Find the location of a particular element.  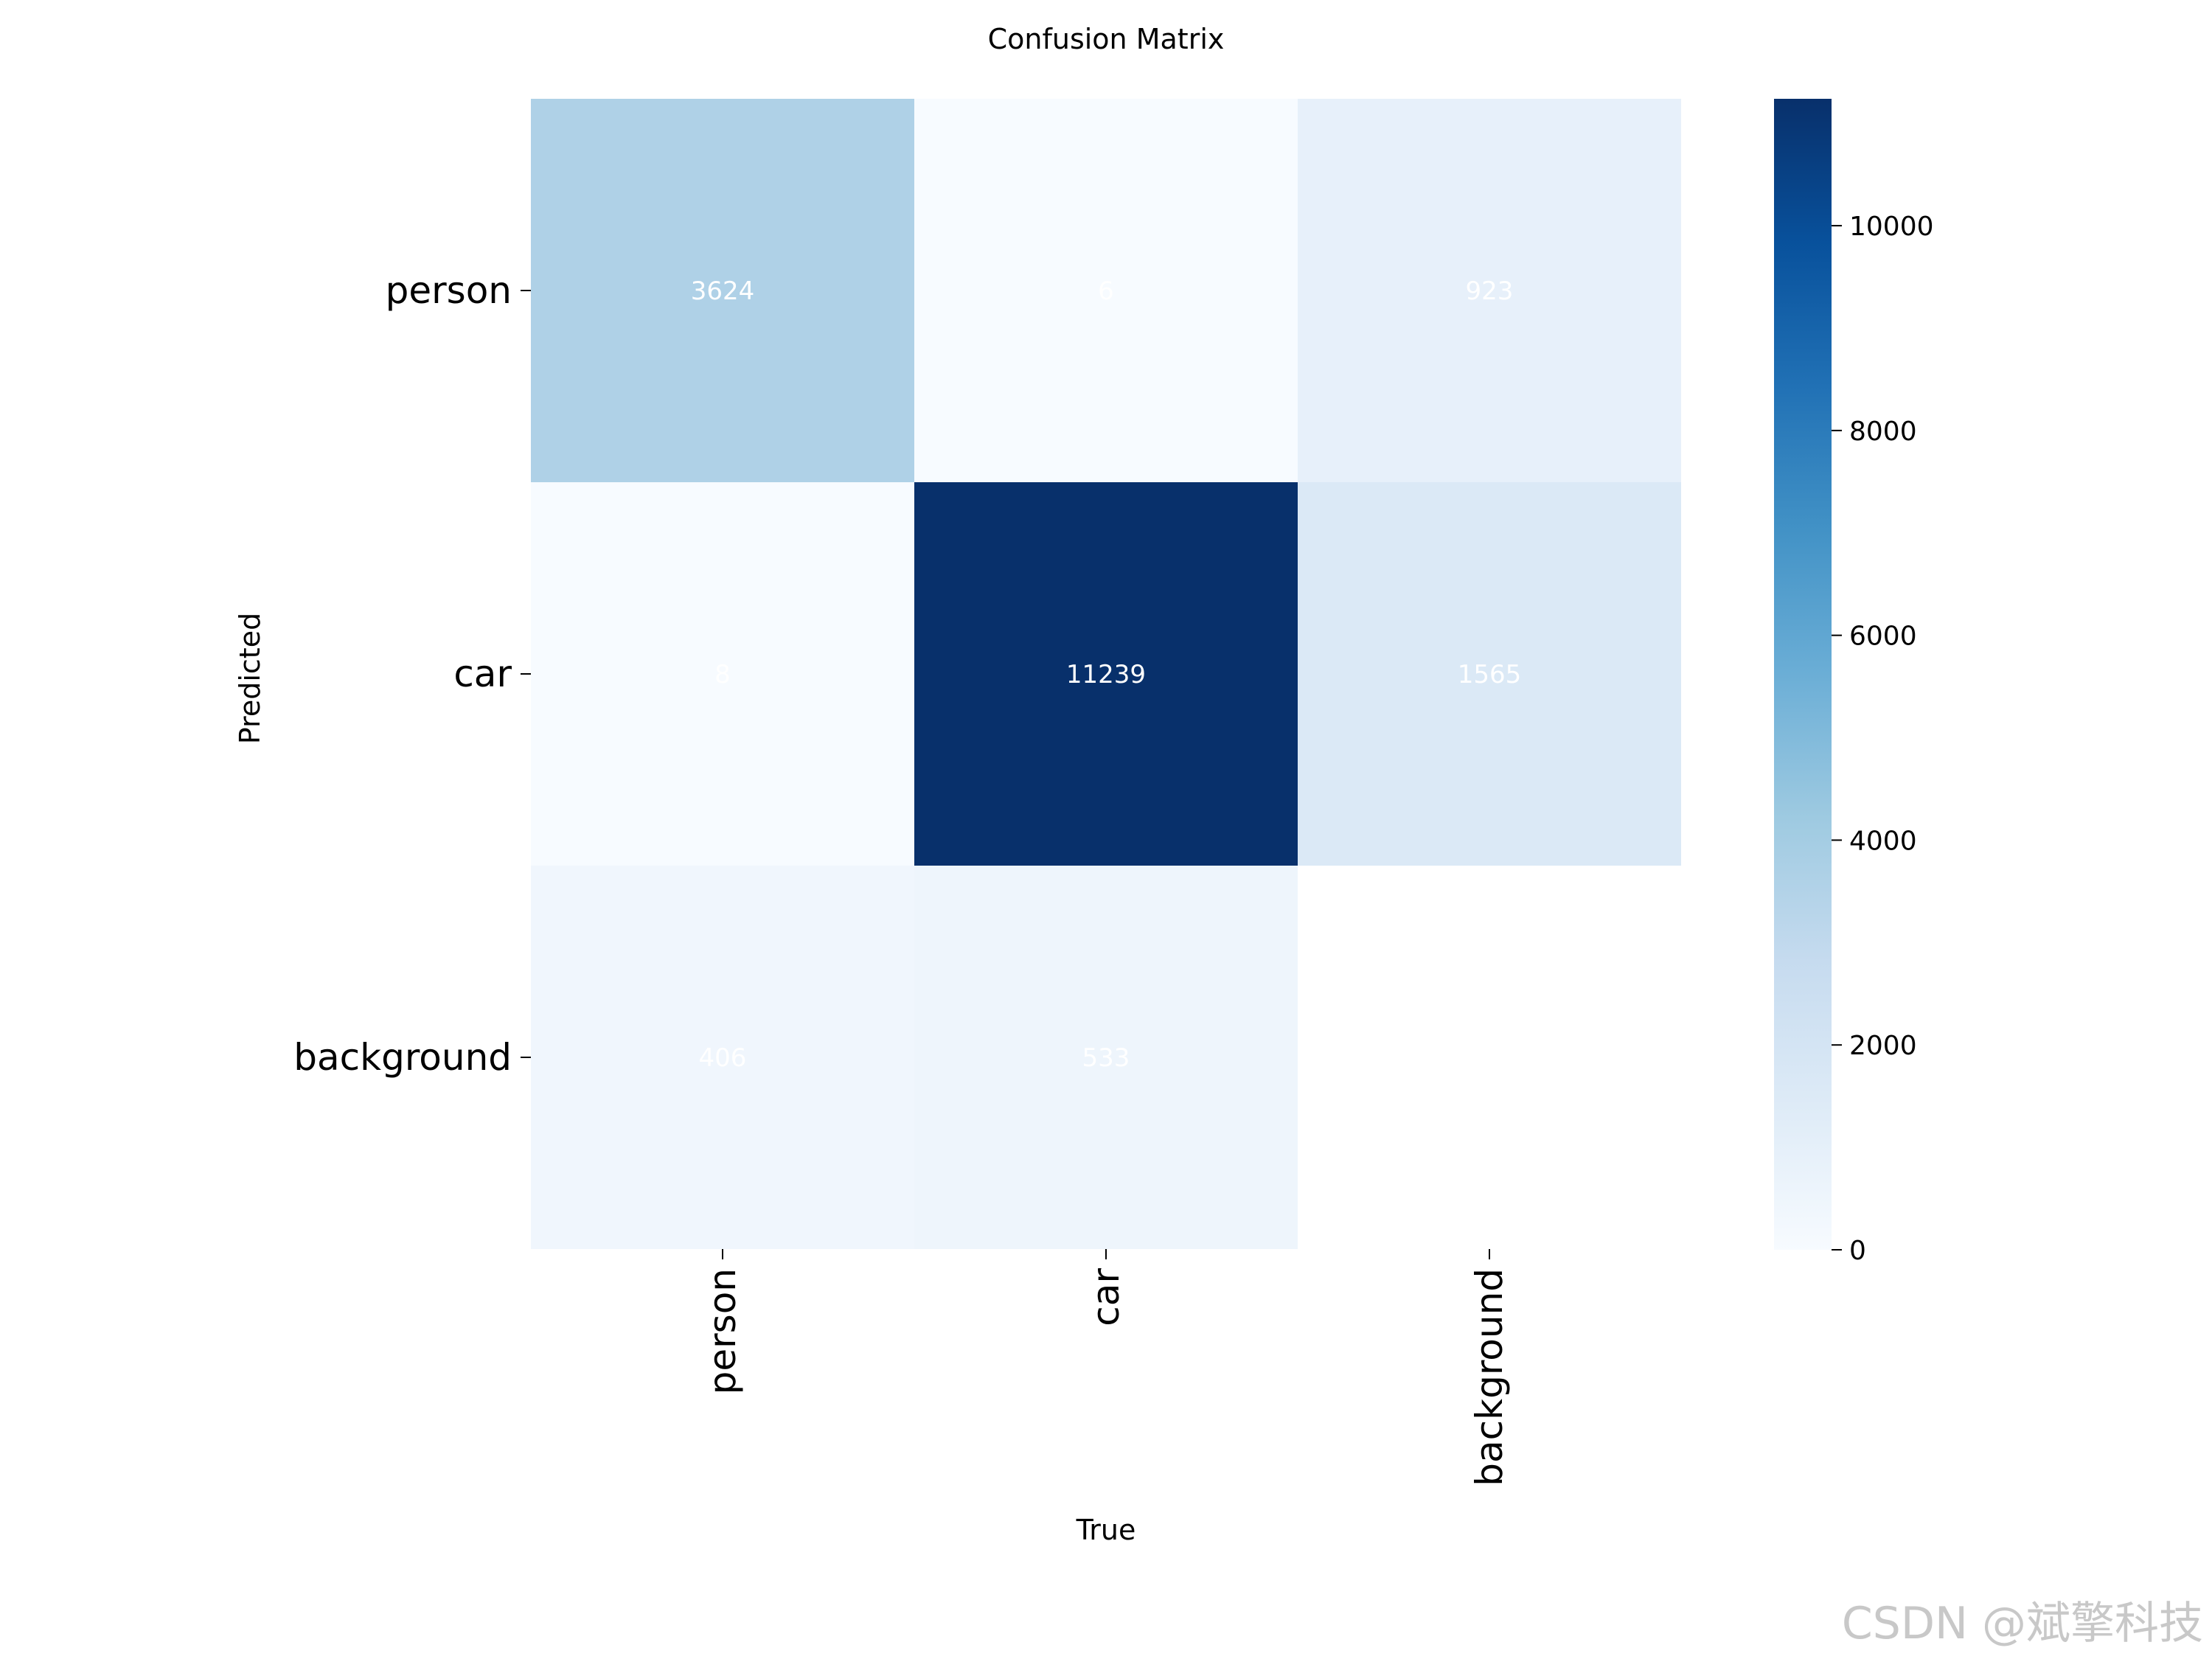

x-tick-label: person is located at coordinates (722, 1331).